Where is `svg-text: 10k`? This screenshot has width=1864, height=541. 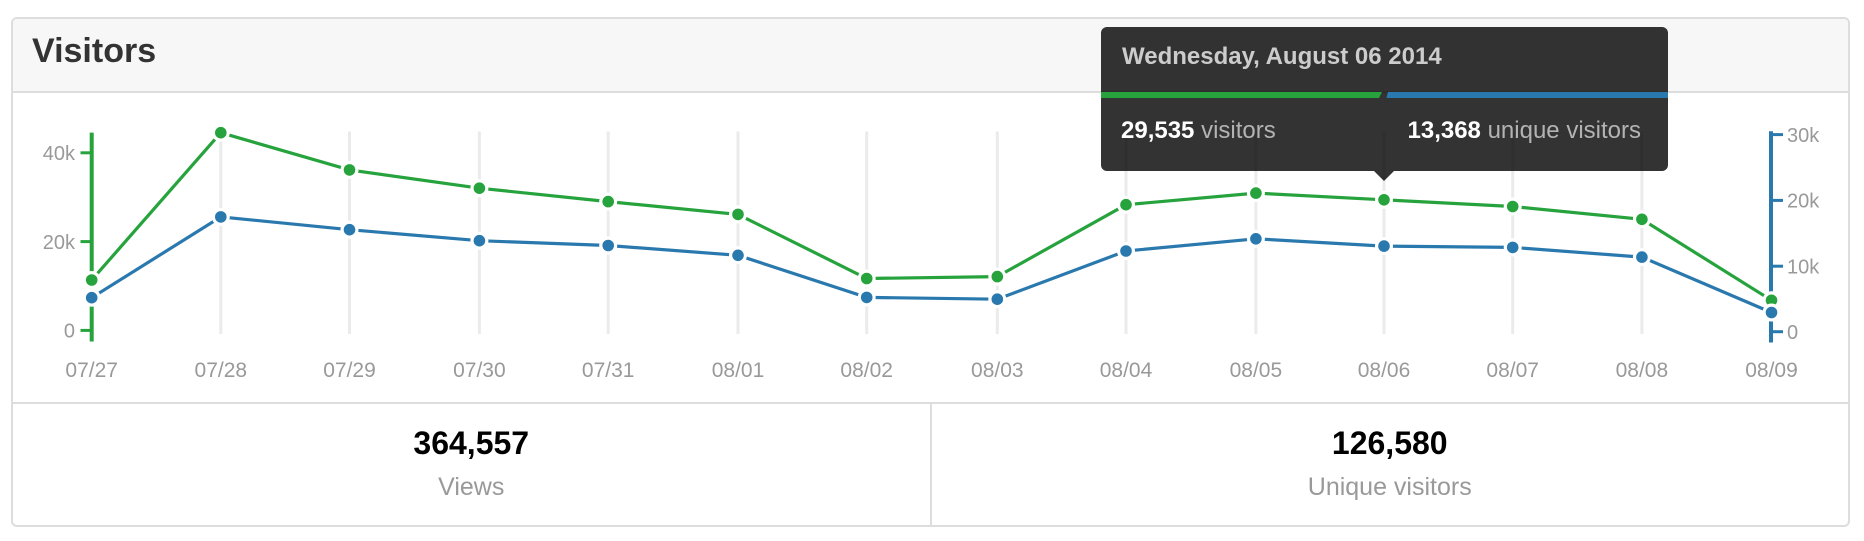 svg-text: 10k is located at coordinates (1803, 267).